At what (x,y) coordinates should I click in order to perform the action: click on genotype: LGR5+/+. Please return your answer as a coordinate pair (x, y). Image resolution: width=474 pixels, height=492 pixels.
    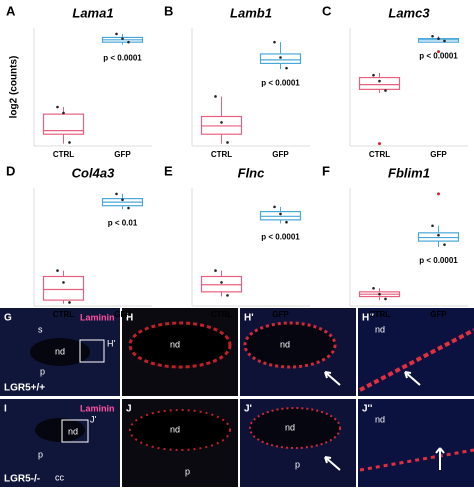
    Looking at the image, I should click on (24, 388).